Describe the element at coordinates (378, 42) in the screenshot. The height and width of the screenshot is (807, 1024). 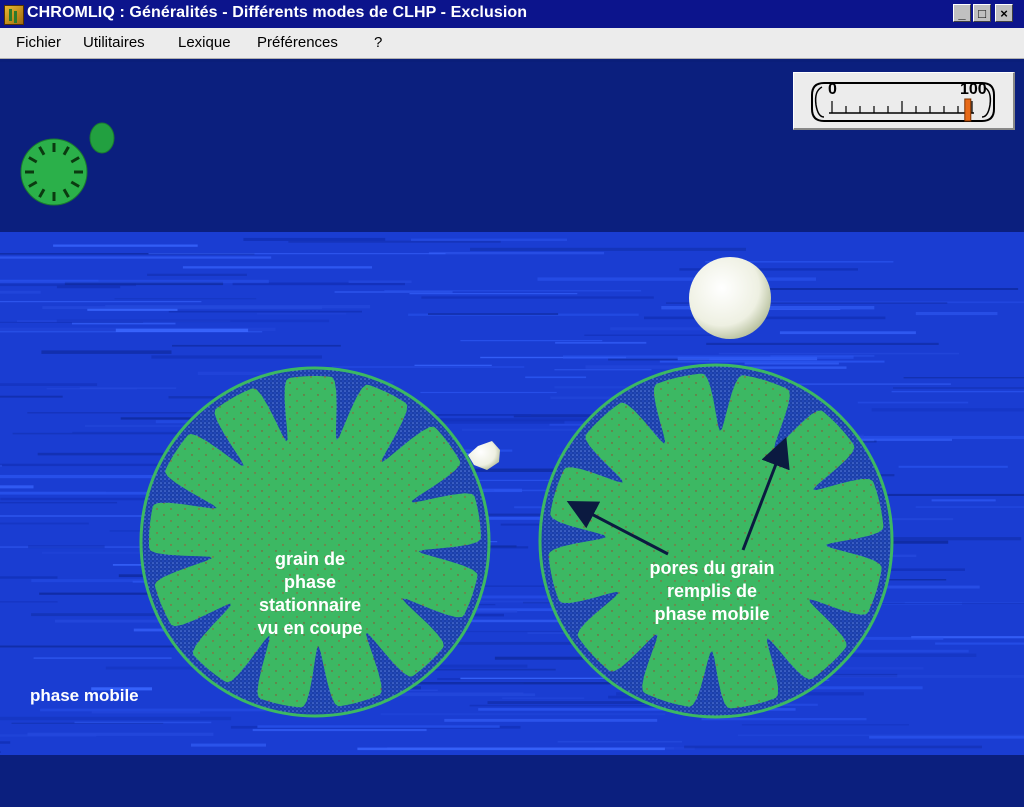
I see `menu-help: ?` at that location.